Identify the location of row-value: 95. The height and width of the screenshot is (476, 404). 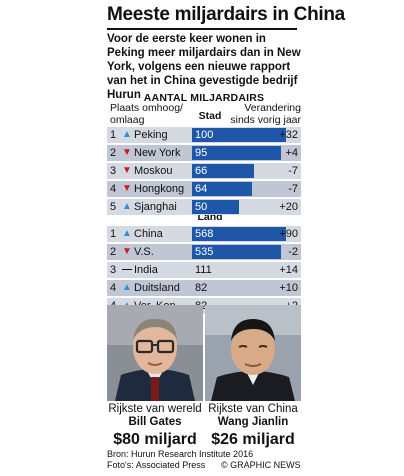
(201, 153).